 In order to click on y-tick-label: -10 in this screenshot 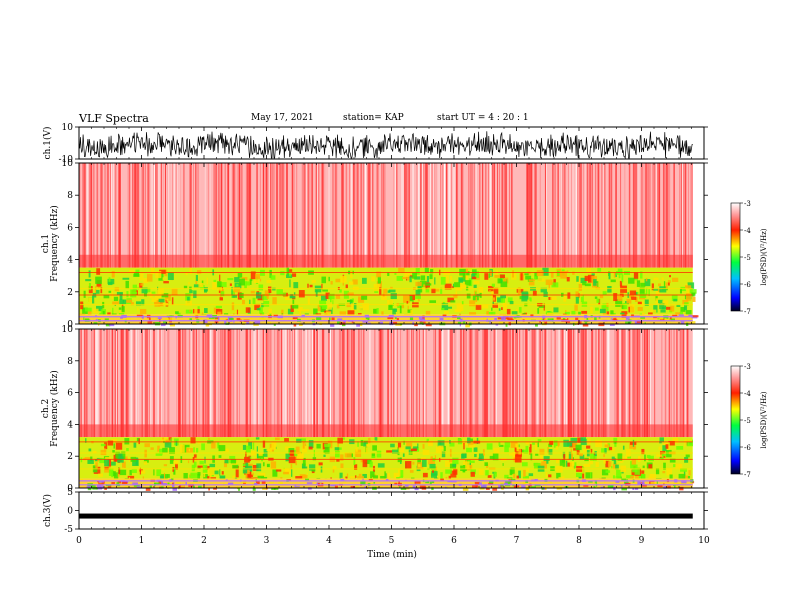, I will do `click(66, 160)`.